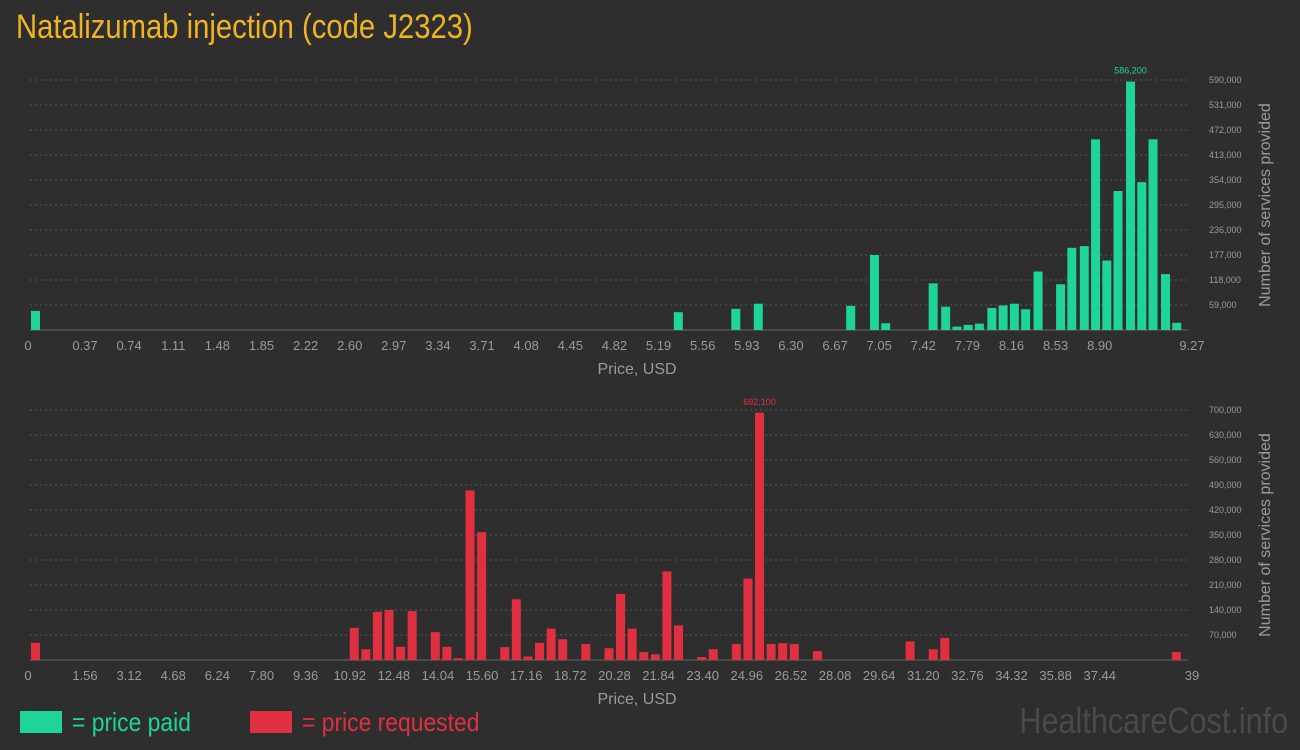 This screenshot has width=1300, height=750. I want to click on x-tick-label: 0.37, so click(84, 345).